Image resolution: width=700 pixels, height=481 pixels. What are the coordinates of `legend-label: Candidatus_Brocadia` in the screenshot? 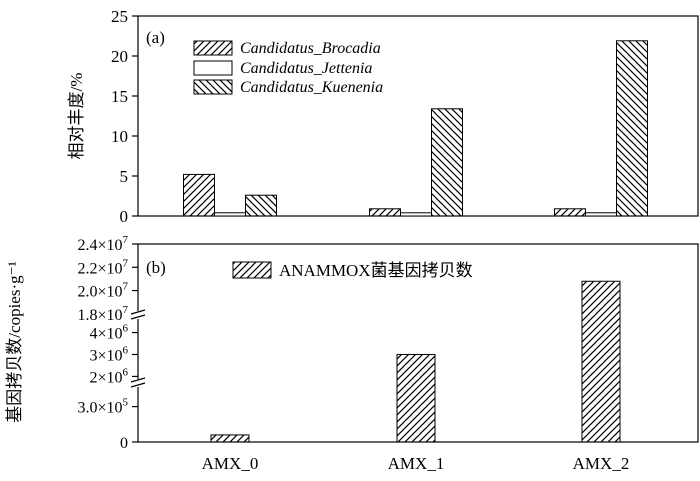 It's located at (310, 48).